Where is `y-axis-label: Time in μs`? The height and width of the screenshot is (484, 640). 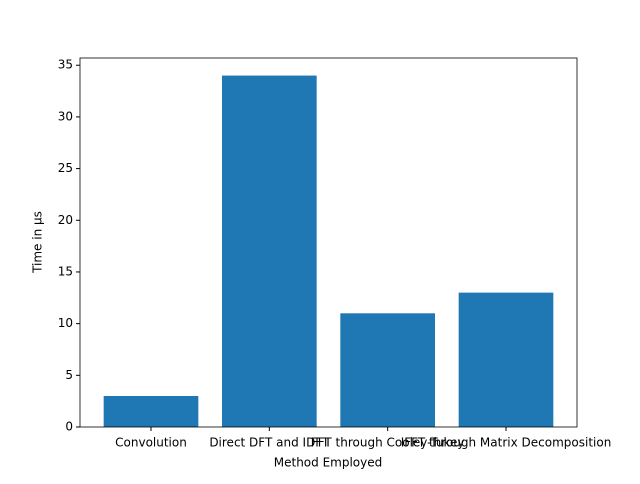
y-axis-label: Time in μs is located at coordinates (38, 242).